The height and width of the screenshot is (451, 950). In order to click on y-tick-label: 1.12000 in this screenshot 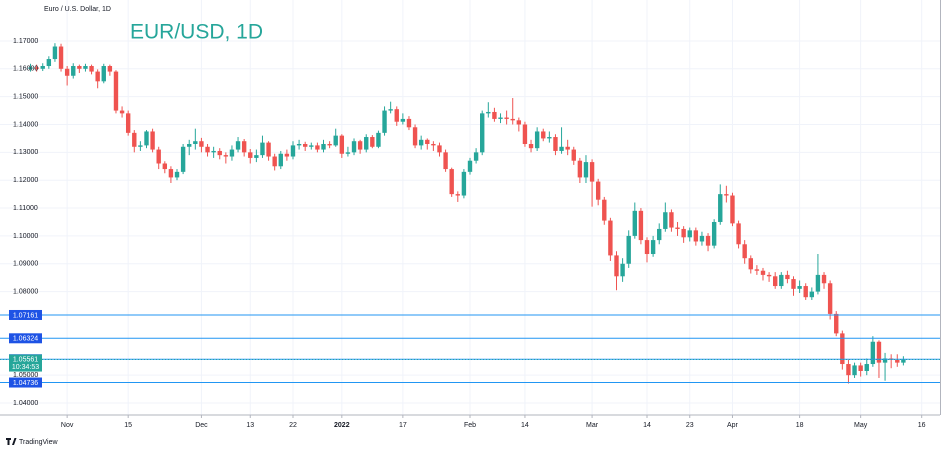, I will do `click(25, 180)`.